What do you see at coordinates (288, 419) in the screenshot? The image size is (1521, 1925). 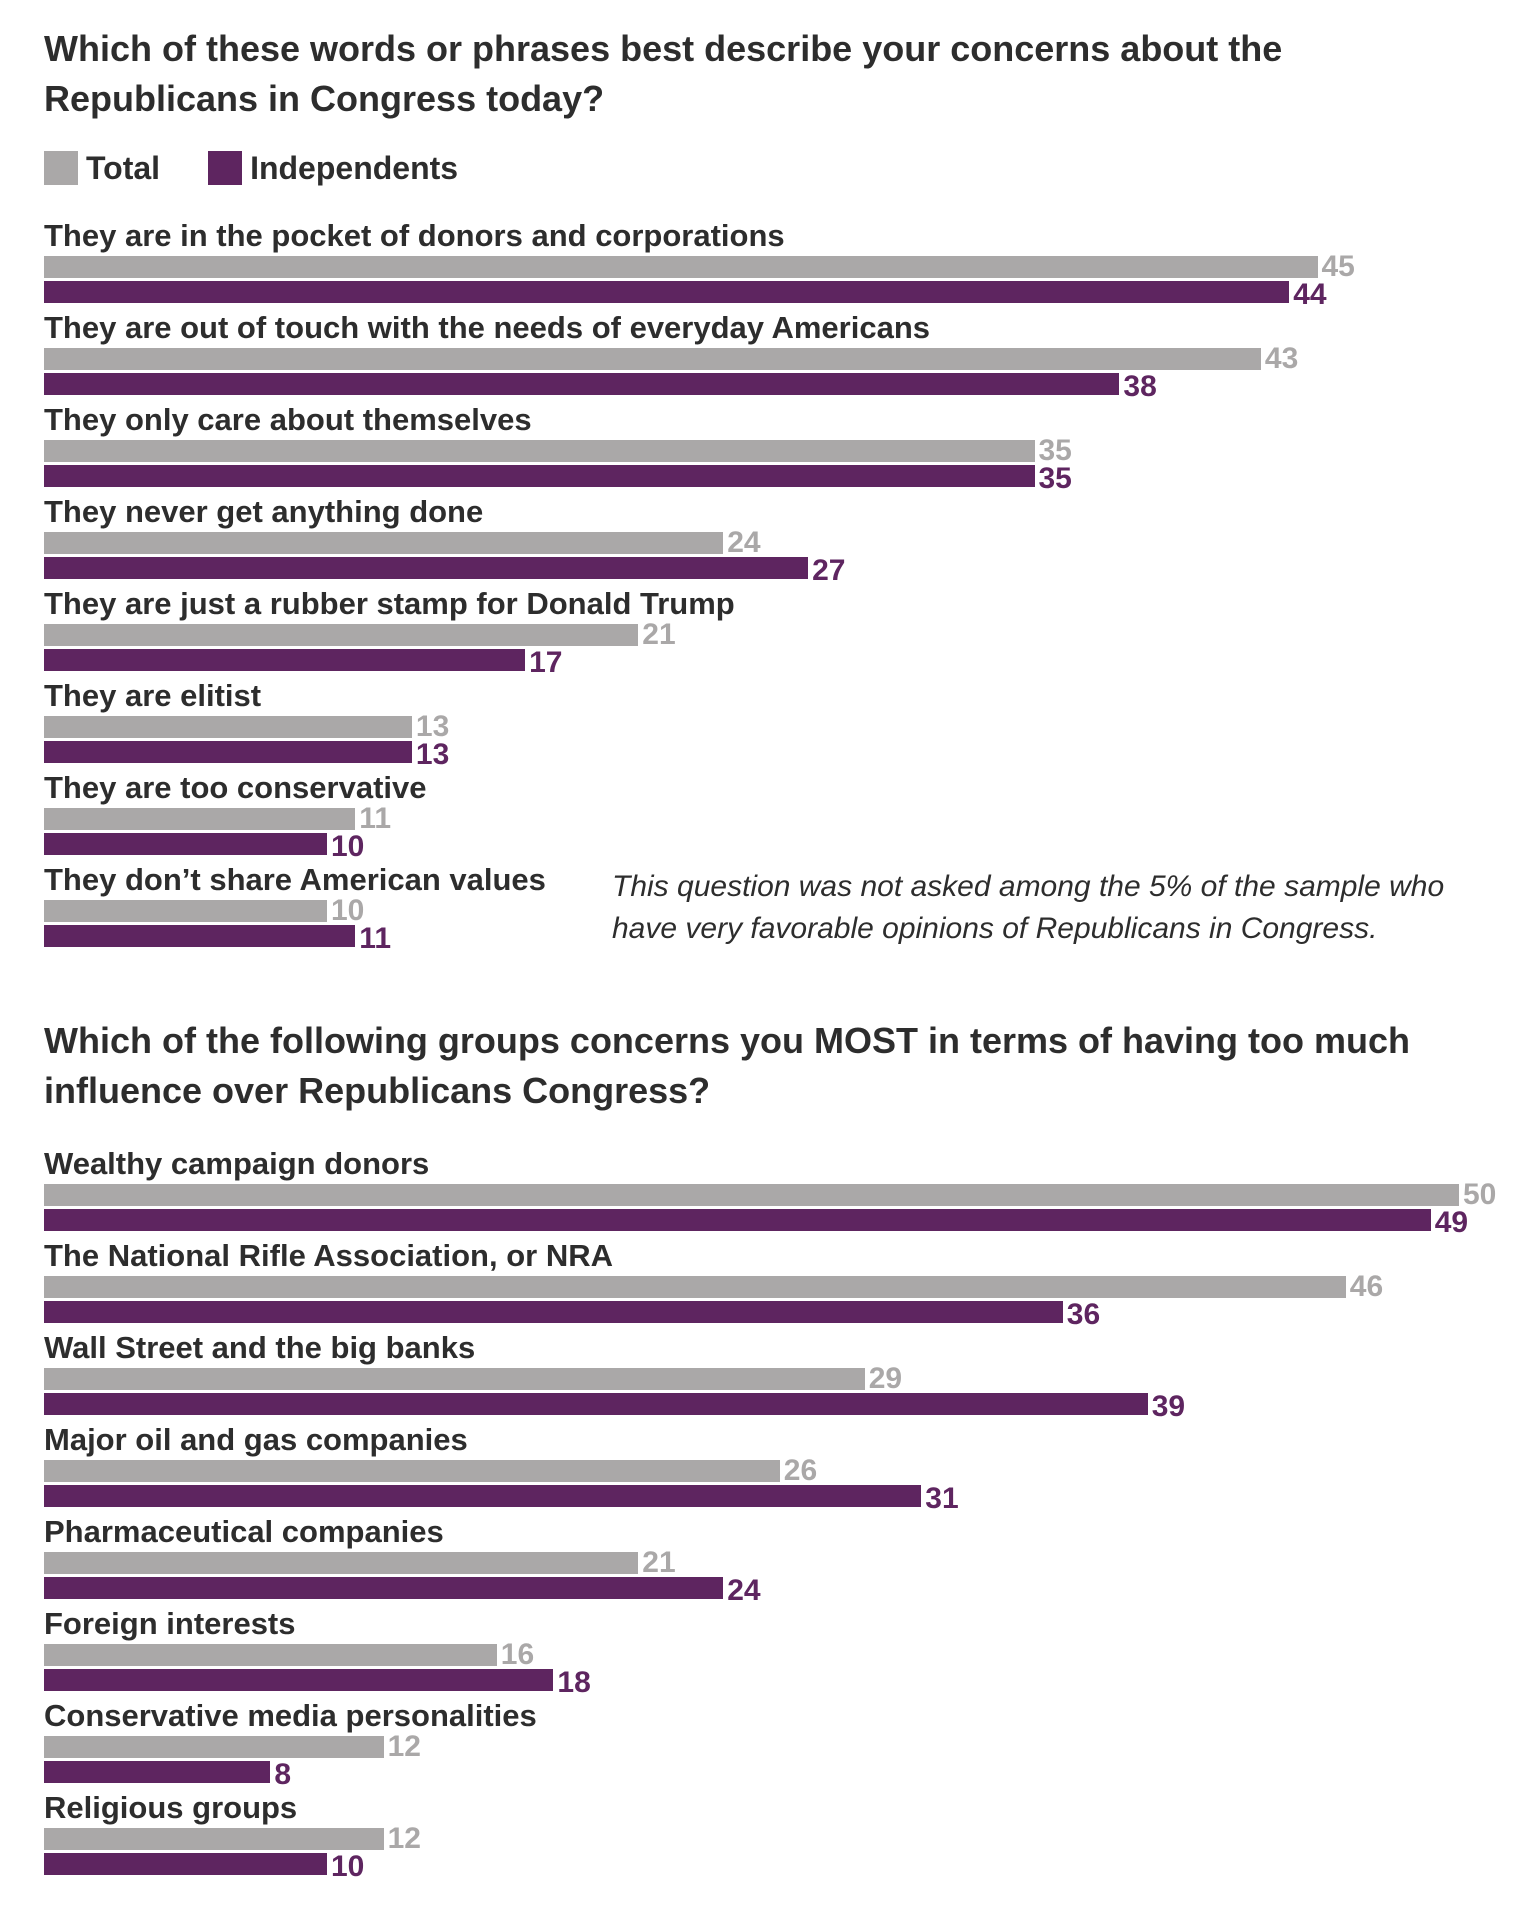 I see `category-label: They only care about themselves` at bounding box center [288, 419].